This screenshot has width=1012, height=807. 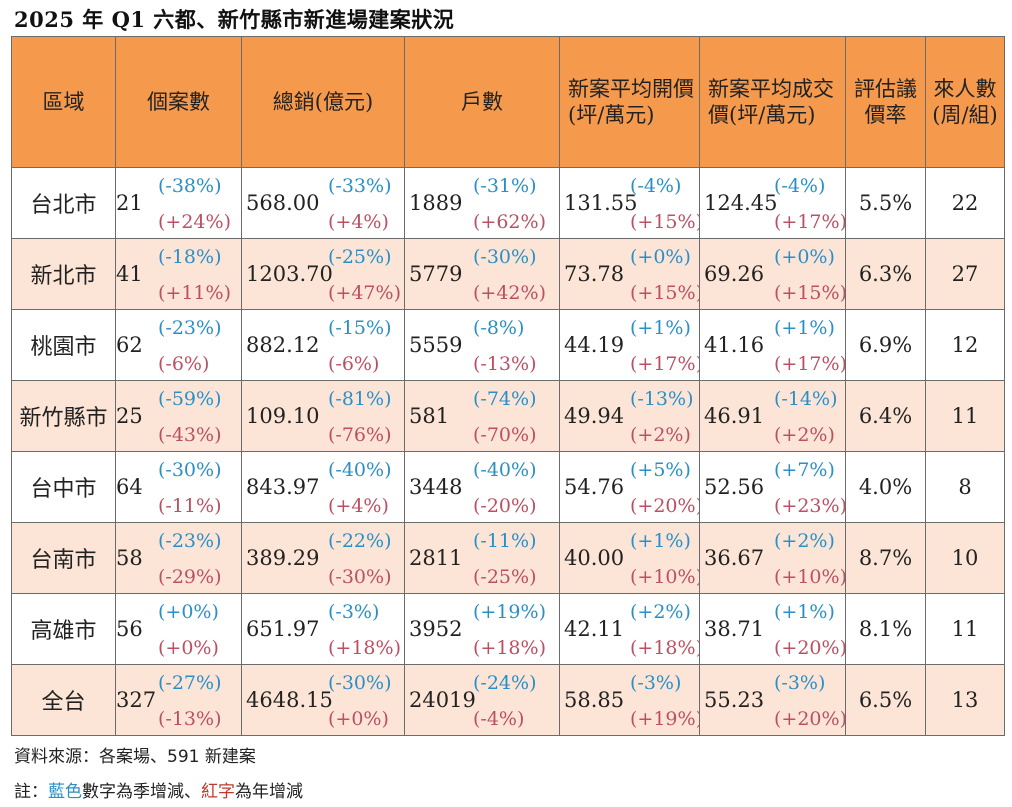 I want to click on avg-ask-price-cell: 131.55 (-4%) (+15%), so click(x=629, y=203).